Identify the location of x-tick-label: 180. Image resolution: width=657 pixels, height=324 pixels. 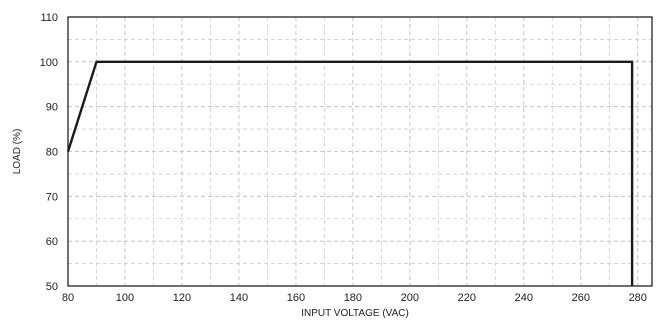
(353, 298).